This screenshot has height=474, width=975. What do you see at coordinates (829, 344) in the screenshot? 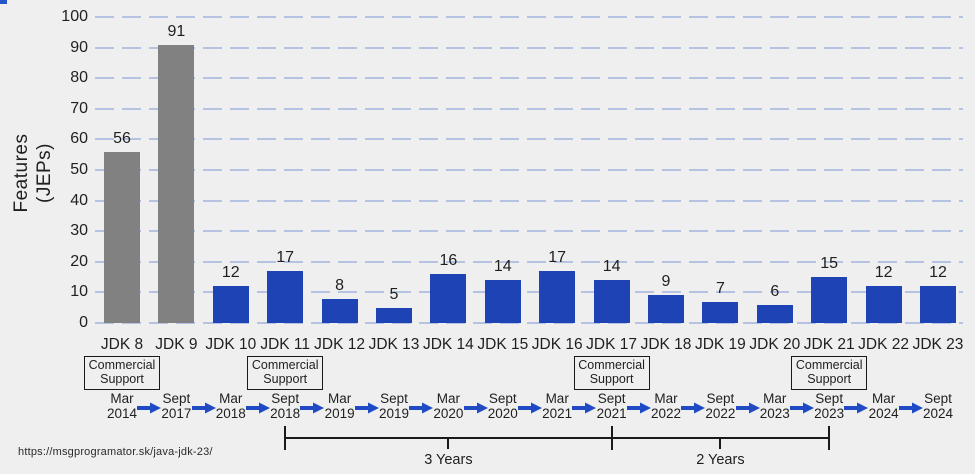
I see `x-category-label: JDK 21` at bounding box center [829, 344].